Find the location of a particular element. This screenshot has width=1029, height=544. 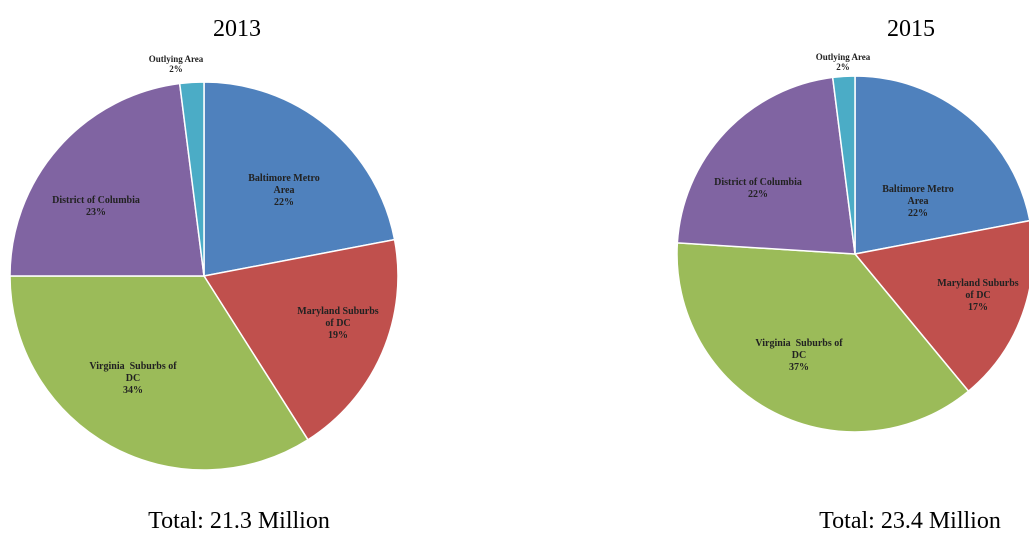

slice-label-maryland-suburbs-of-dc: Maryland Suburbs of DC 17% is located at coordinates (978, 295).